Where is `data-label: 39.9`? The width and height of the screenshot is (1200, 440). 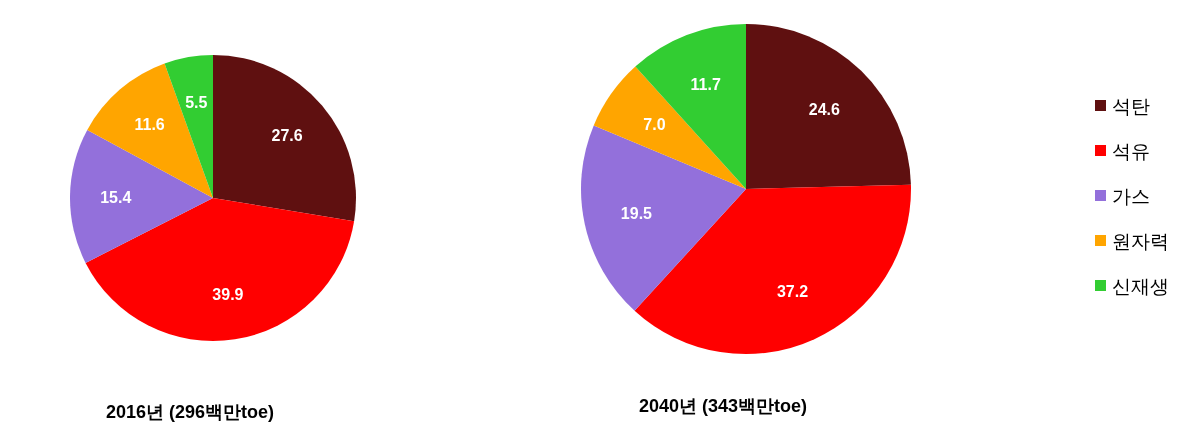 data-label: 39.9 is located at coordinates (228, 295).